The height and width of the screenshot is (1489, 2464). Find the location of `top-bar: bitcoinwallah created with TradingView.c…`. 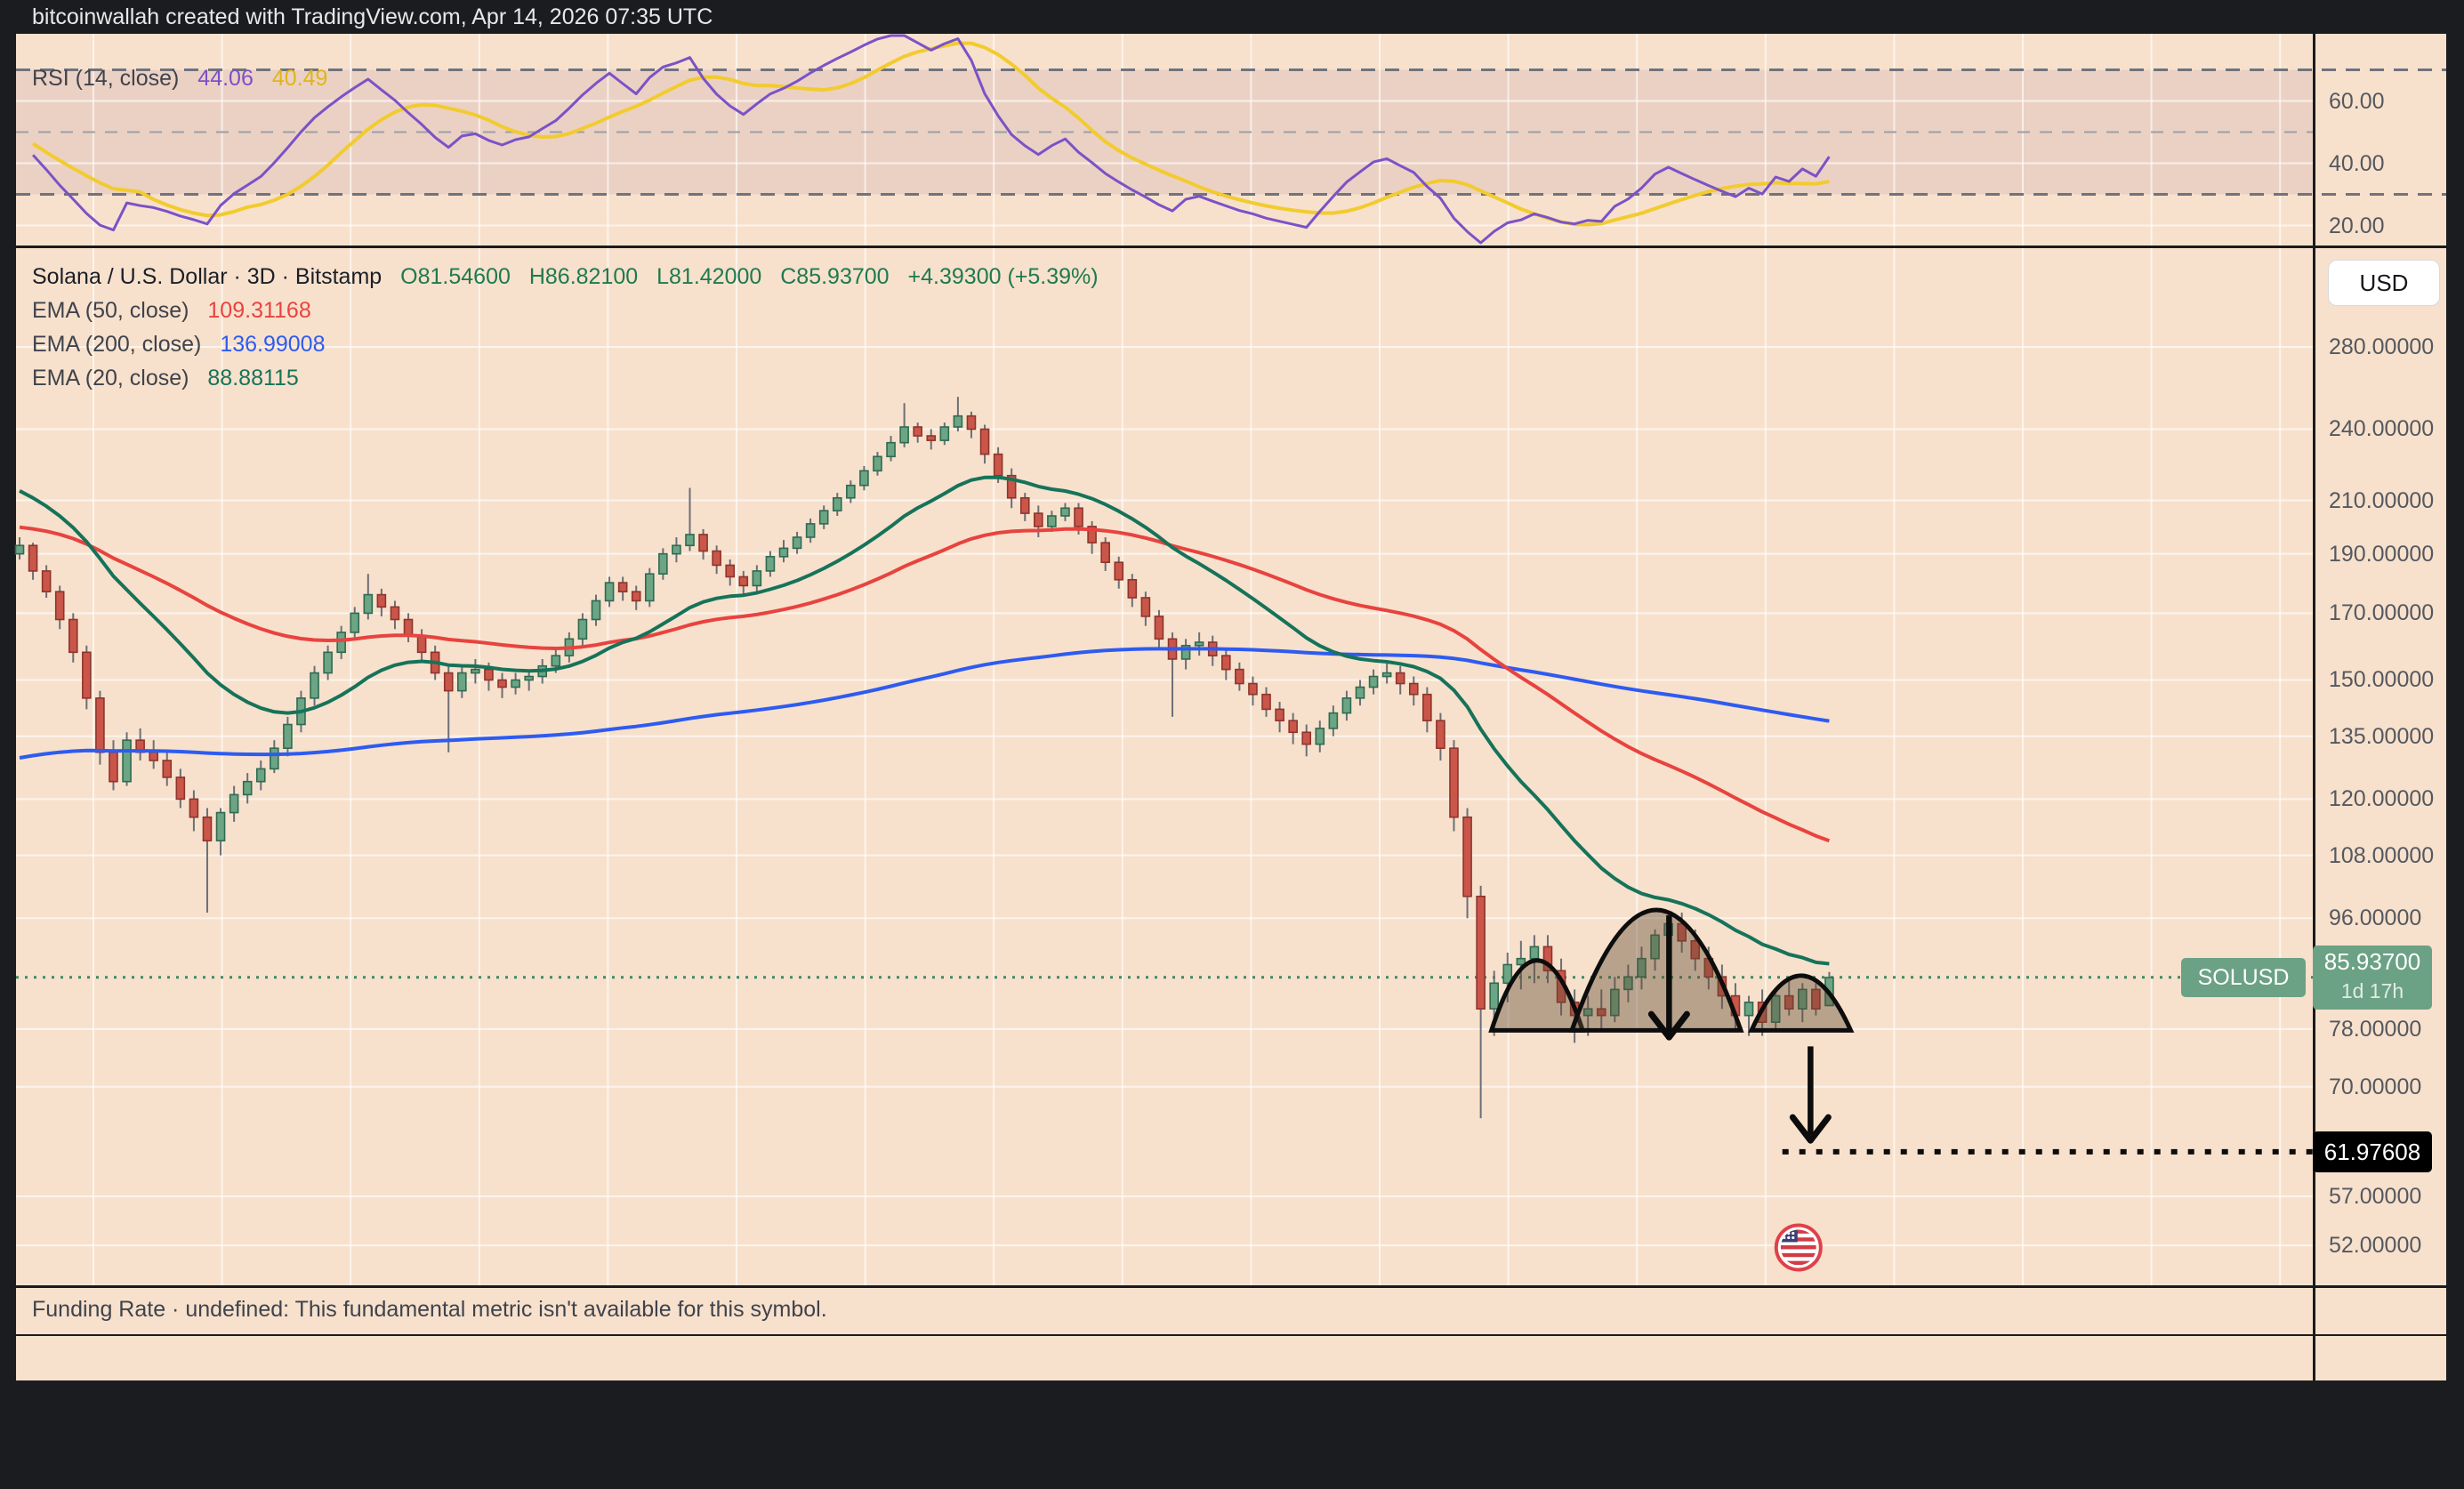

top-bar: bitcoinwallah created with TradingView.c… is located at coordinates (1232, 17).